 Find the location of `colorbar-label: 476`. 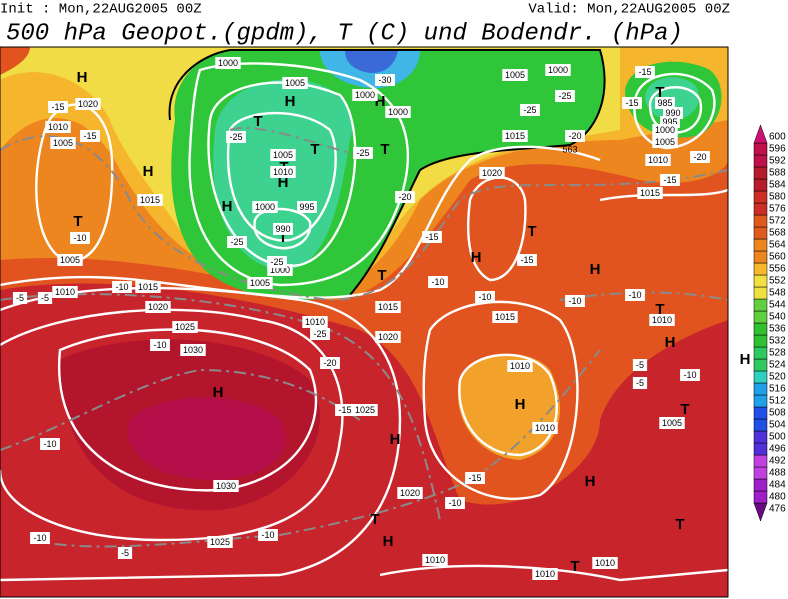

colorbar-label: 476 is located at coordinates (777, 509).